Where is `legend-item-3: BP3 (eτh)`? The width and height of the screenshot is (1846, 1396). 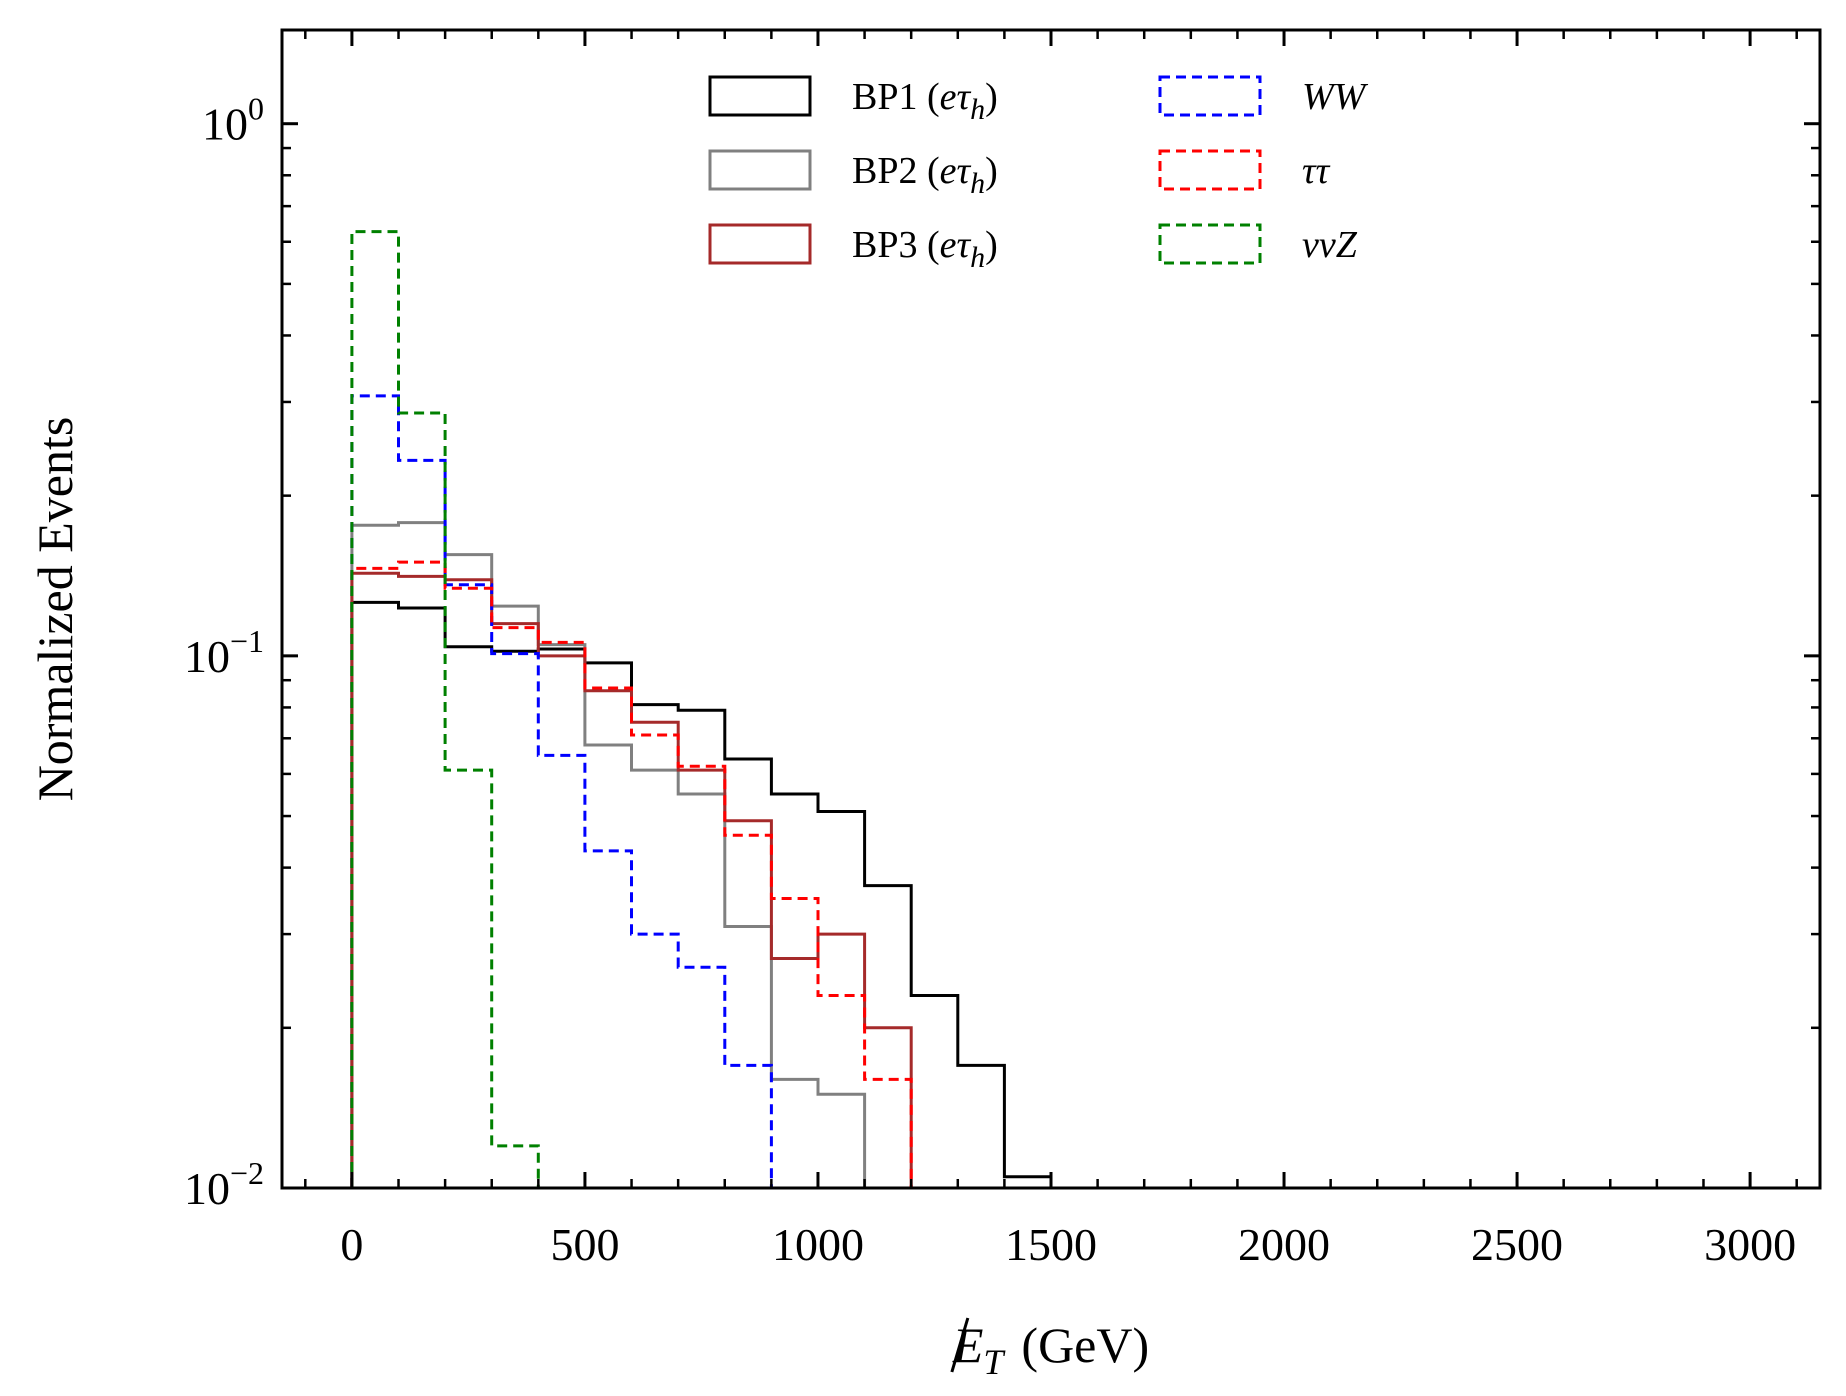
legend-item-3: BP3 (eτh) is located at coordinates (853, 248).